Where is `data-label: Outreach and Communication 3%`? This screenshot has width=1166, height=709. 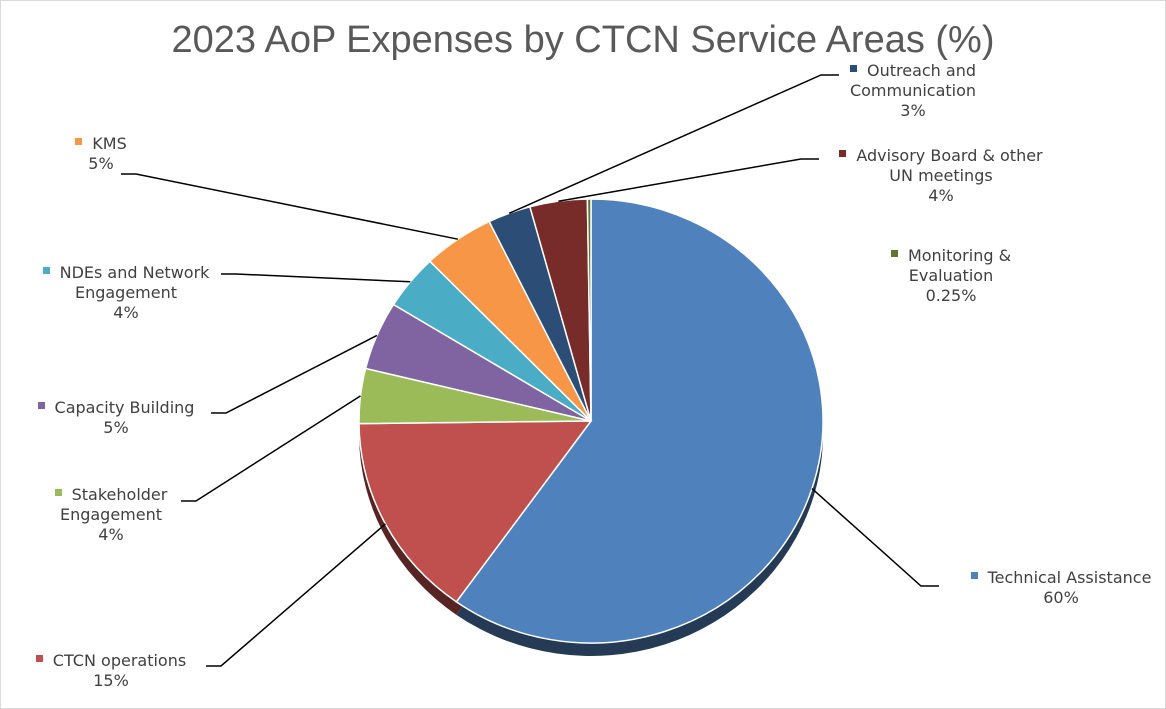 data-label: Outreach and Communication 3% is located at coordinates (913, 91).